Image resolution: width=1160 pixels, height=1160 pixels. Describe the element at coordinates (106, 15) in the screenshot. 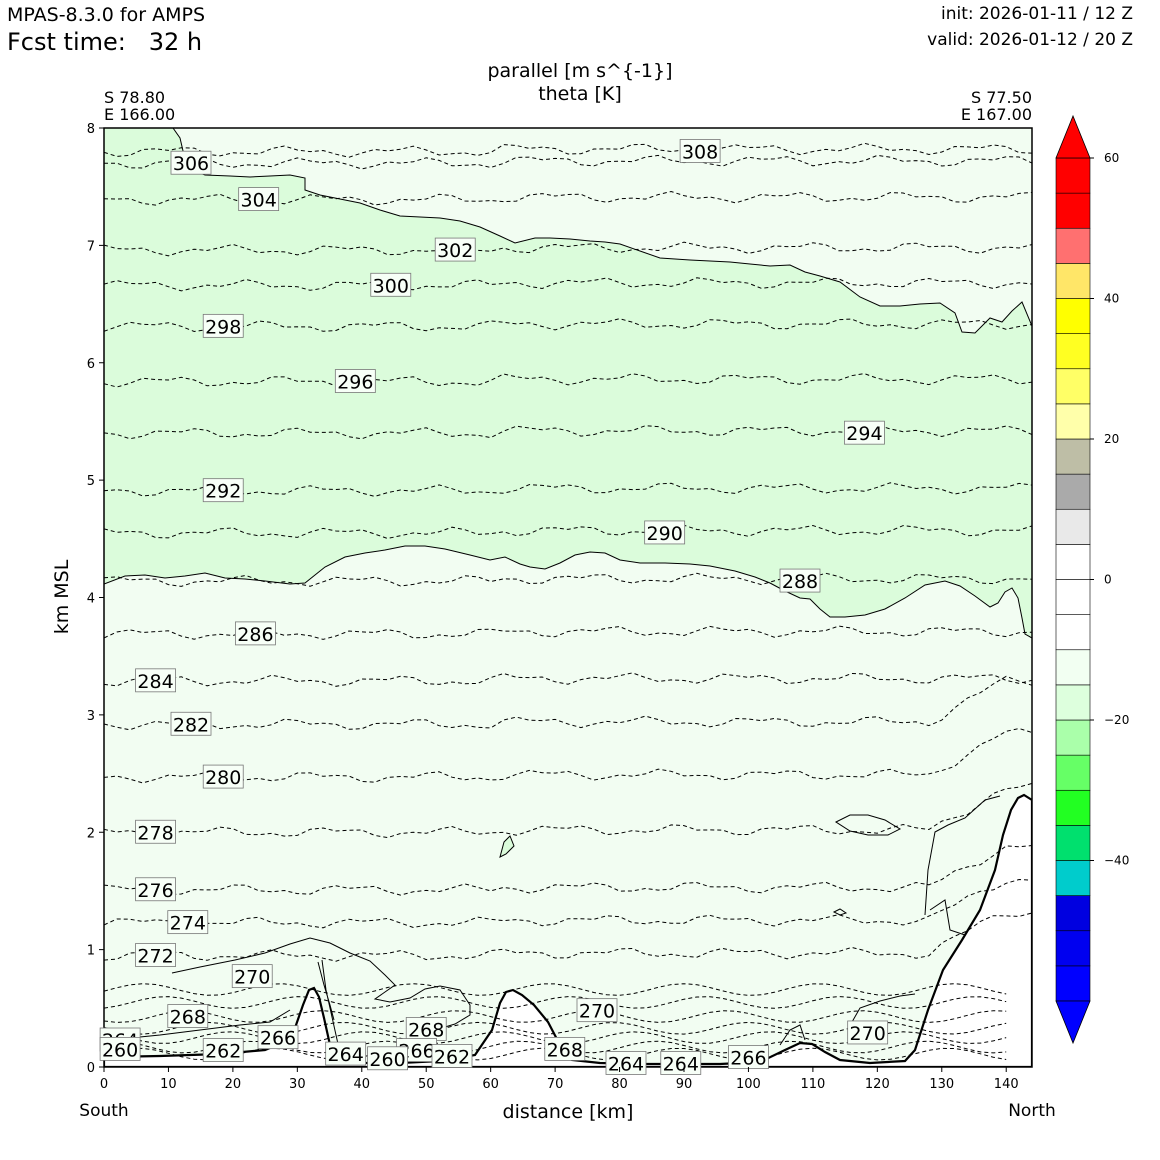

I see `model-title: MPAS-8.3.0 for AMPS` at that location.